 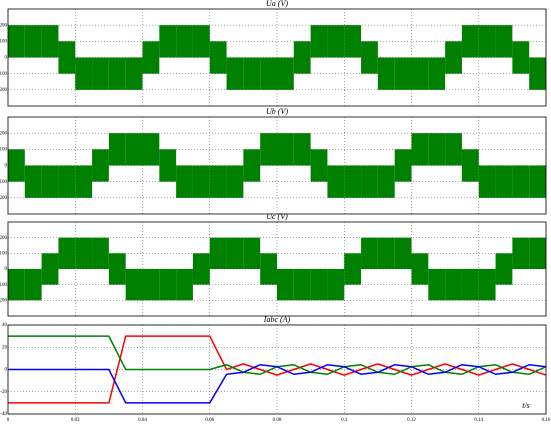 What do you see at coordinates (411, 420) in the screenshot?
I see `x-tick-label: 0.12` at bounding box center [411, 420].